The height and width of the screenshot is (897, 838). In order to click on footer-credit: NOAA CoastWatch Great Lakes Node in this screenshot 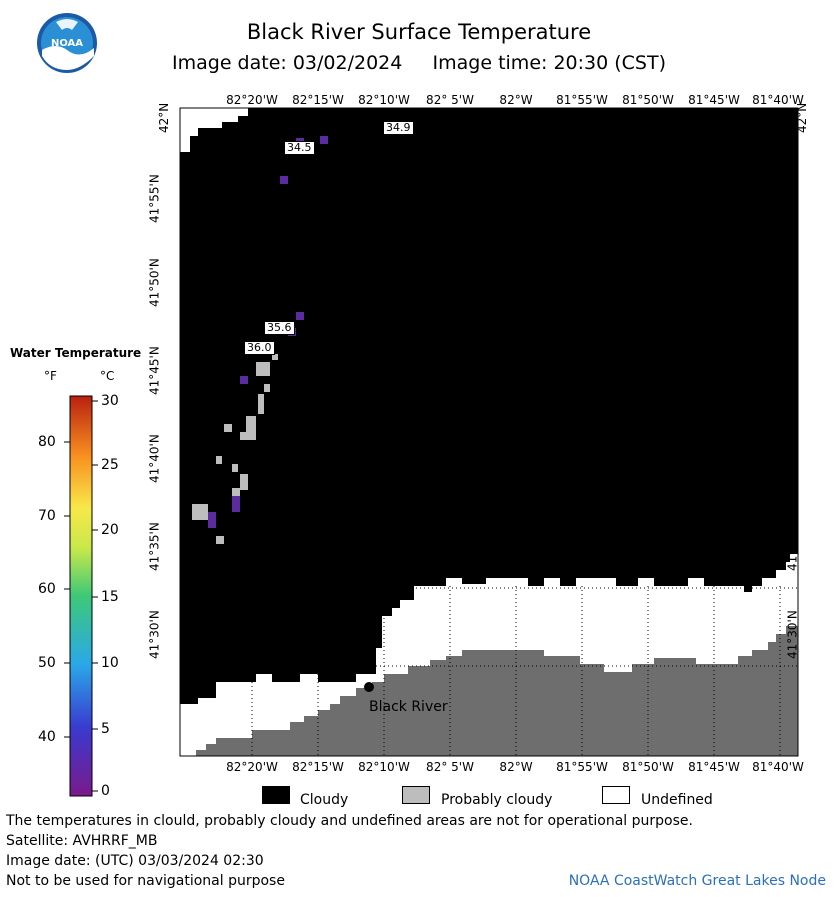, I will do `click(697, 881)`.